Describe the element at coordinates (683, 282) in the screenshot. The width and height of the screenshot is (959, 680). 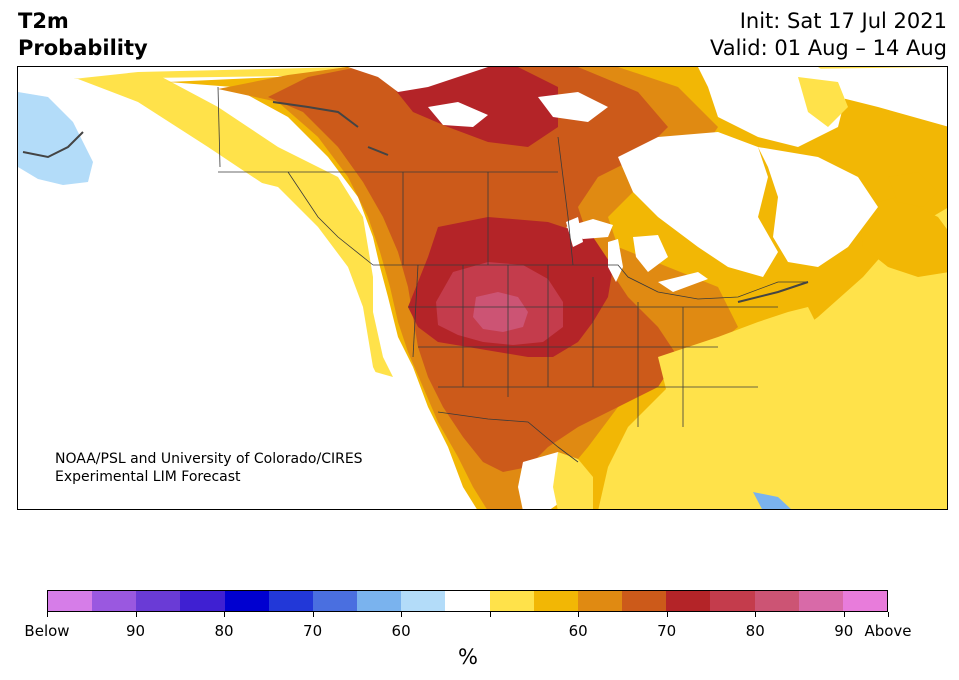
I see `lake-erie` at that location.